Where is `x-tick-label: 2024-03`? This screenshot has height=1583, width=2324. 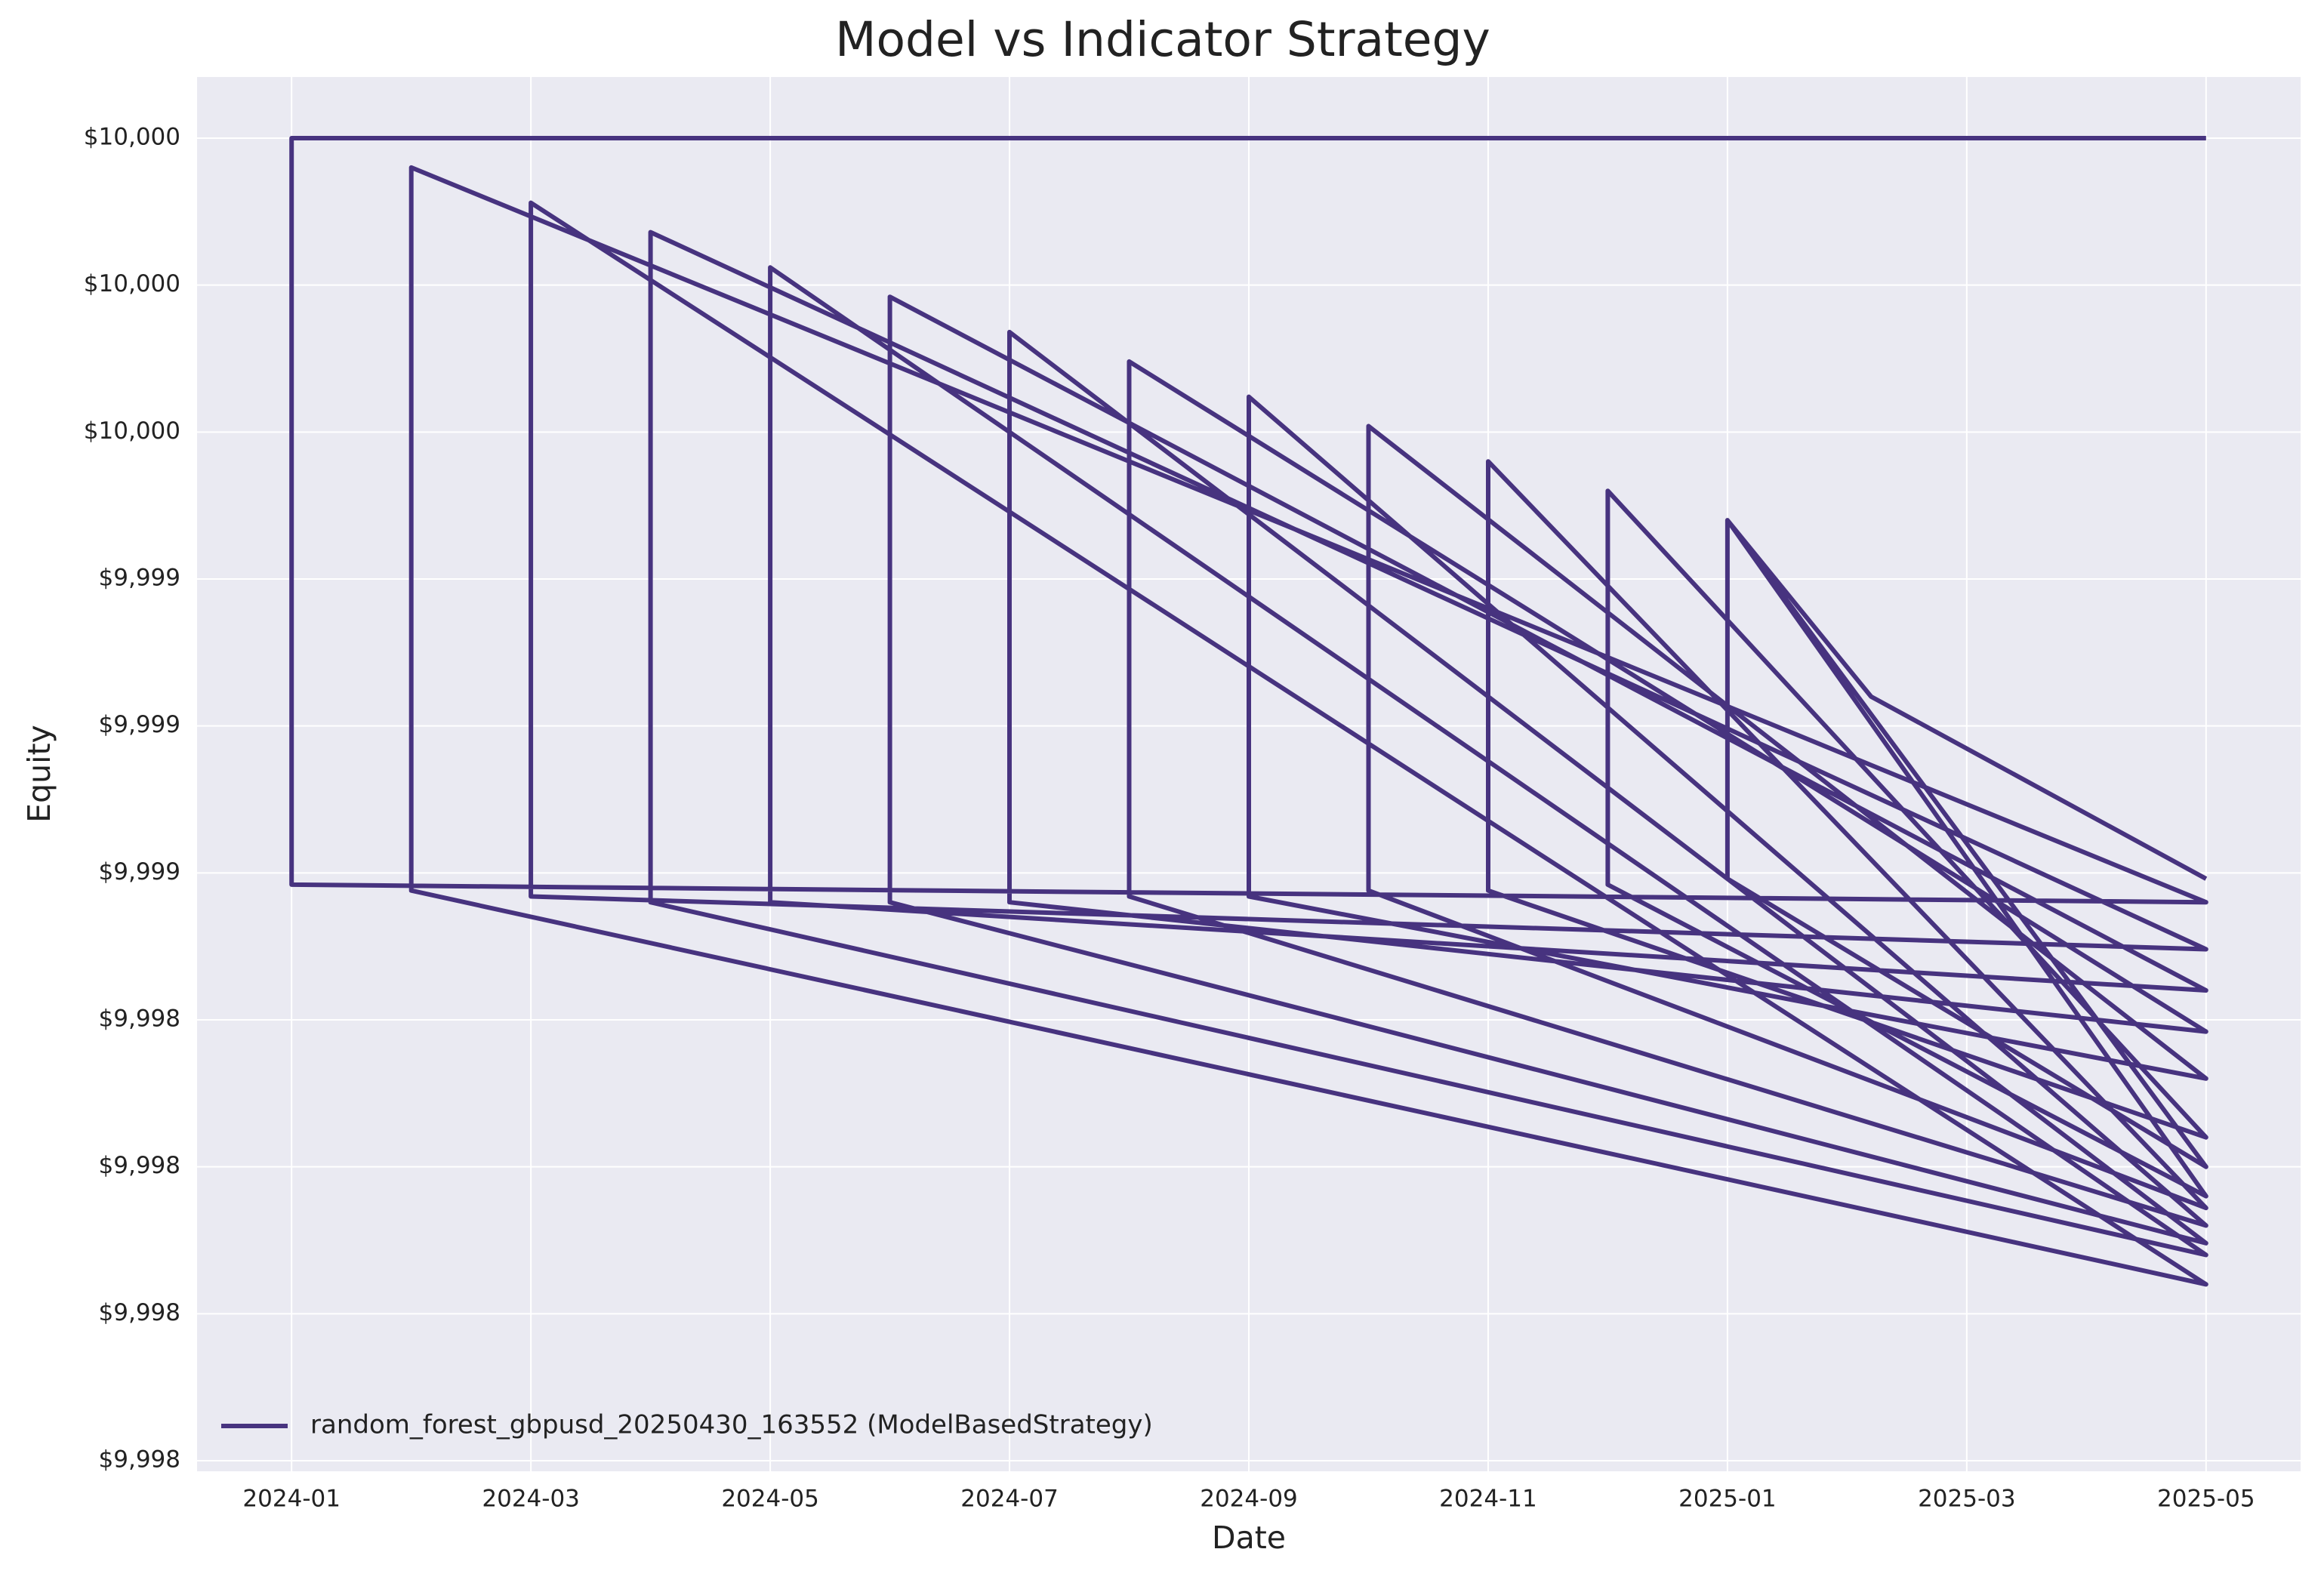
x-tick-label: 2024-03 is located at coordinates (531, 1499).